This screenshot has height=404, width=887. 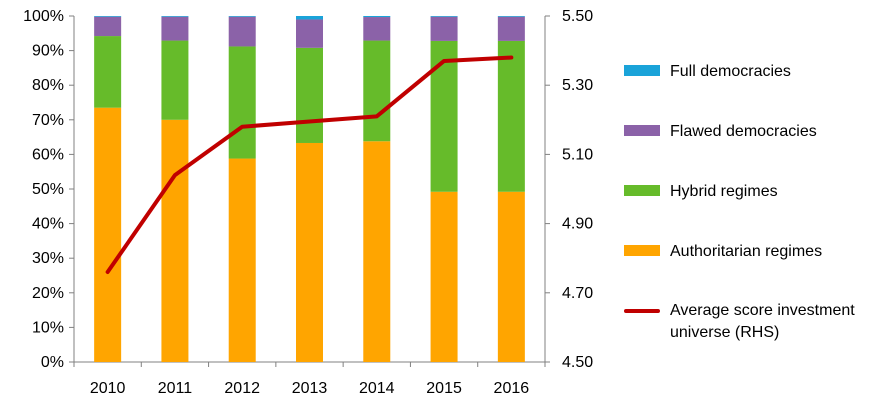 I want to click on bar-full-democracies-2010, so click(x=108, y=16).